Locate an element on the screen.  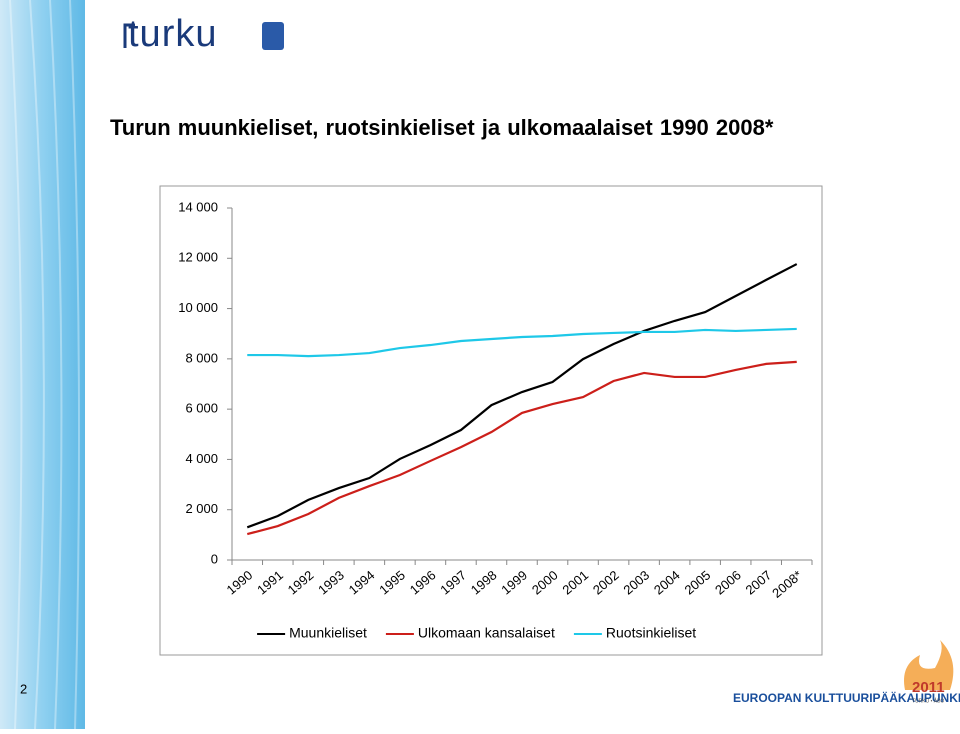
logo: turku is located at coordinates (172, 34).